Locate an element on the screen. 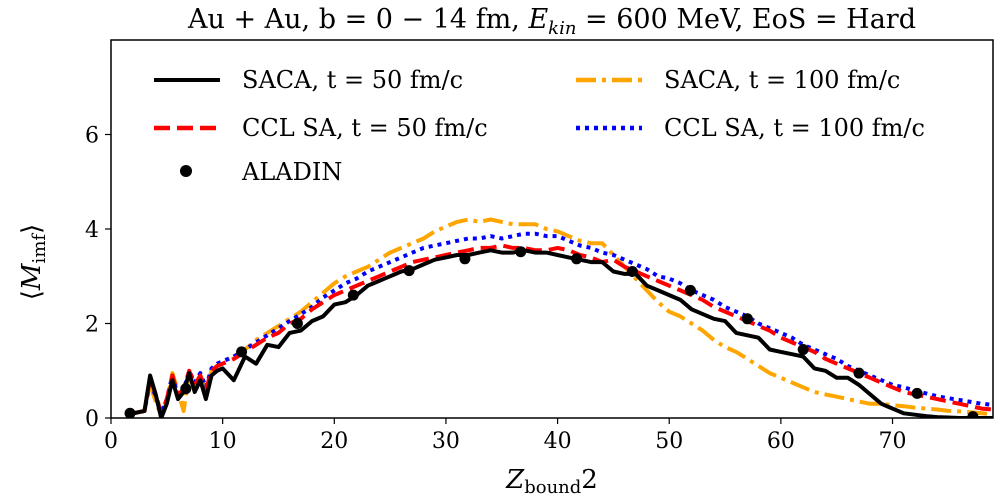  ylabel-open: ⟨ is located at coordinates (32, 295).